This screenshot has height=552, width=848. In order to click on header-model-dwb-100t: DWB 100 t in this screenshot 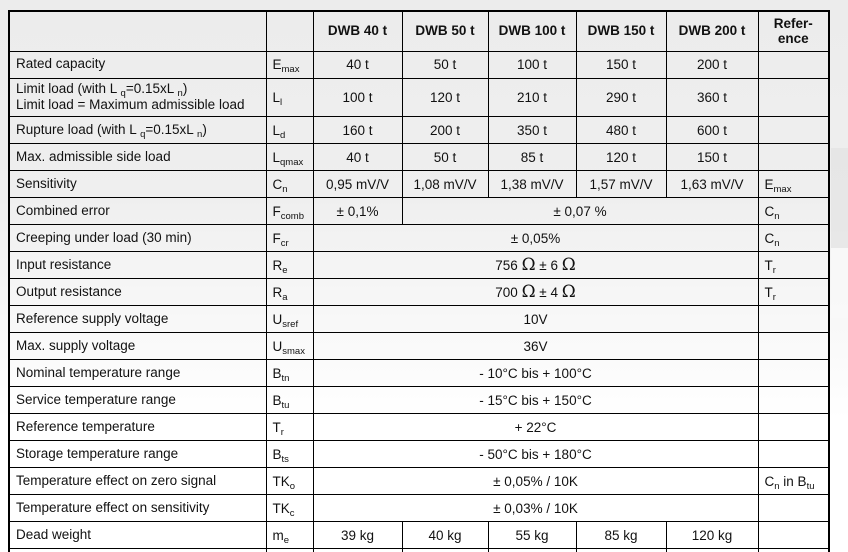, I will do `click(532, 31)`.